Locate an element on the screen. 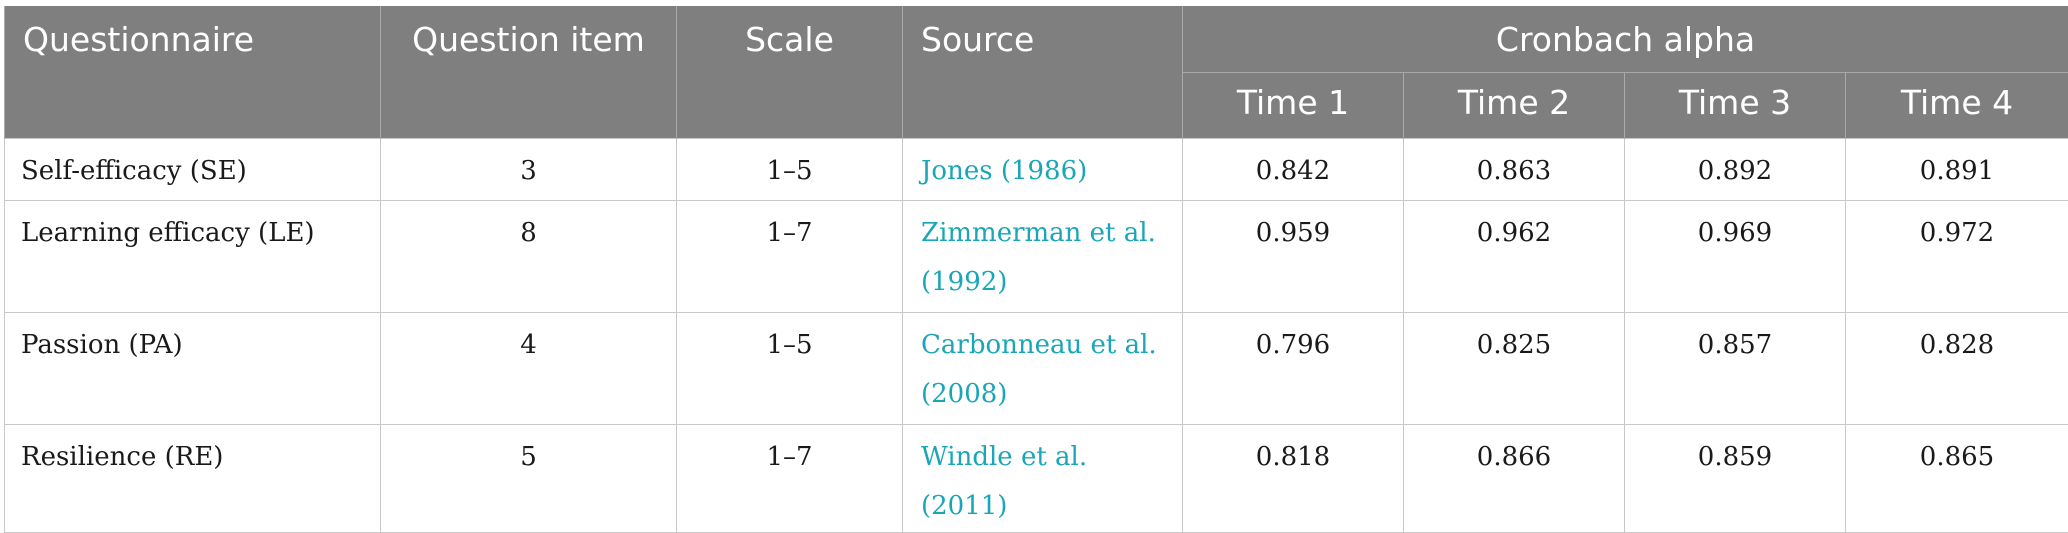  cell-question-item: 8 is located at coordinates (529, 256).